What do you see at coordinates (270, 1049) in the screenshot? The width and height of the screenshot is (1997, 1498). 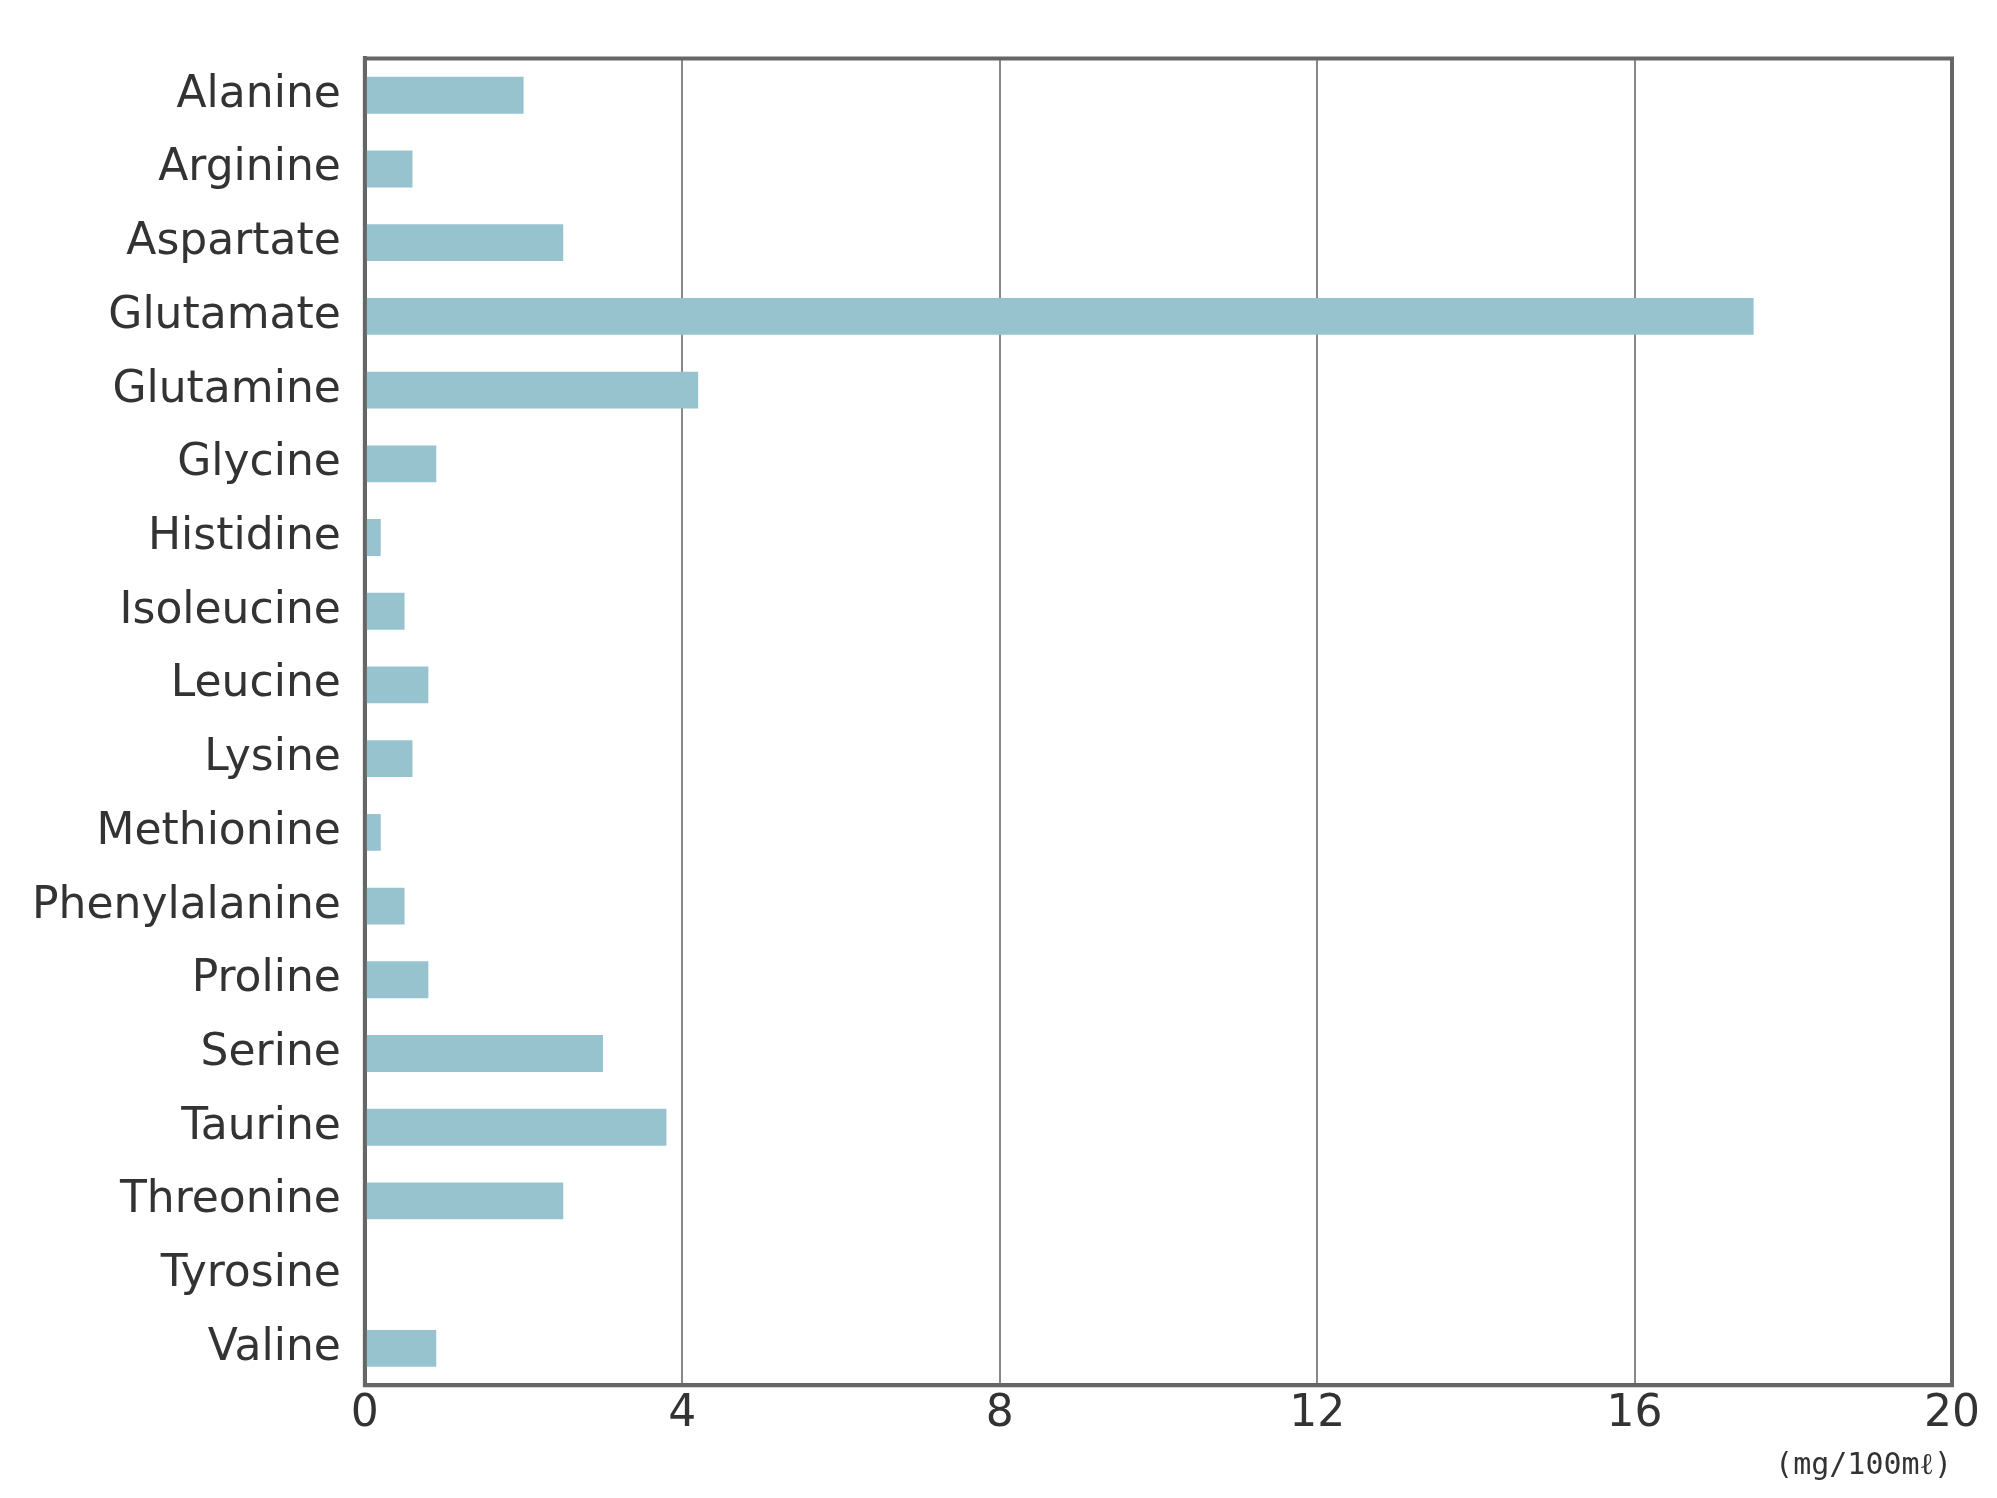 I see `y-tick-label: Serine` at bounding box center [270, 1049].